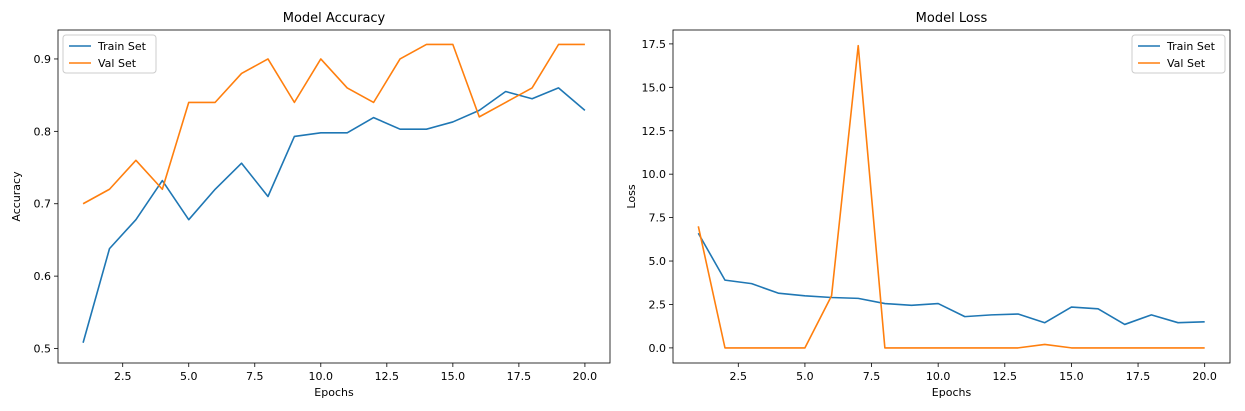 This screenshot has height=411, width=1245. I want to click on y-tick-label: 5.0, so click(658, 261).